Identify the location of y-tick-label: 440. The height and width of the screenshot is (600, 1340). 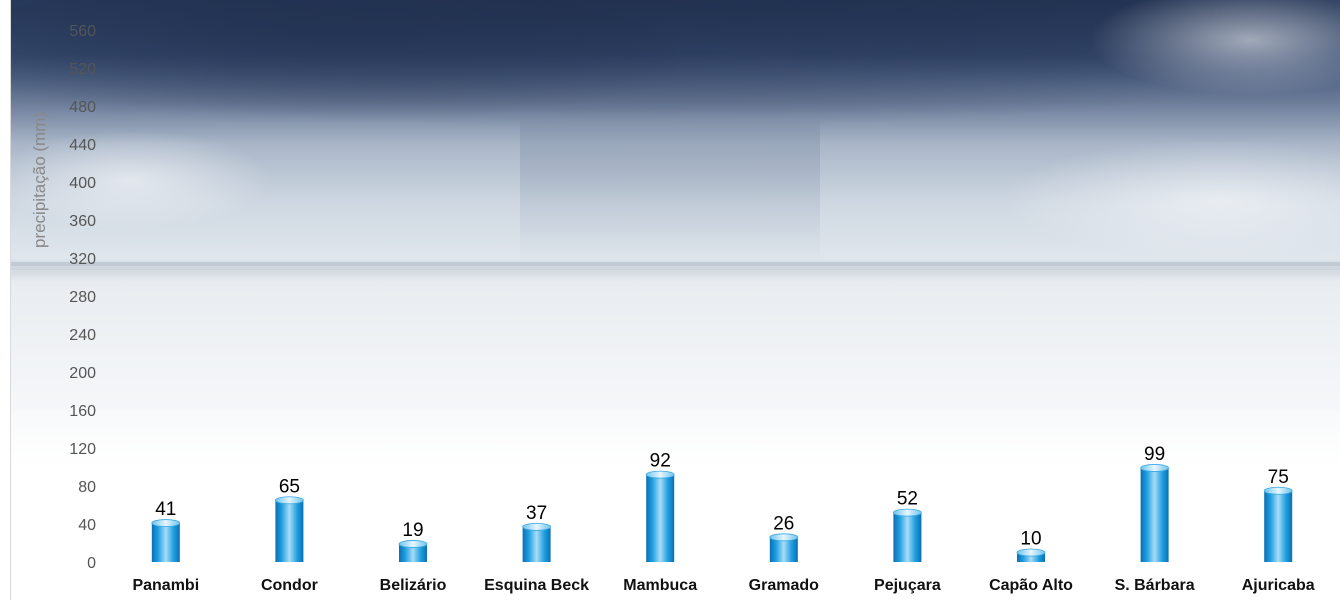
(82, 145).